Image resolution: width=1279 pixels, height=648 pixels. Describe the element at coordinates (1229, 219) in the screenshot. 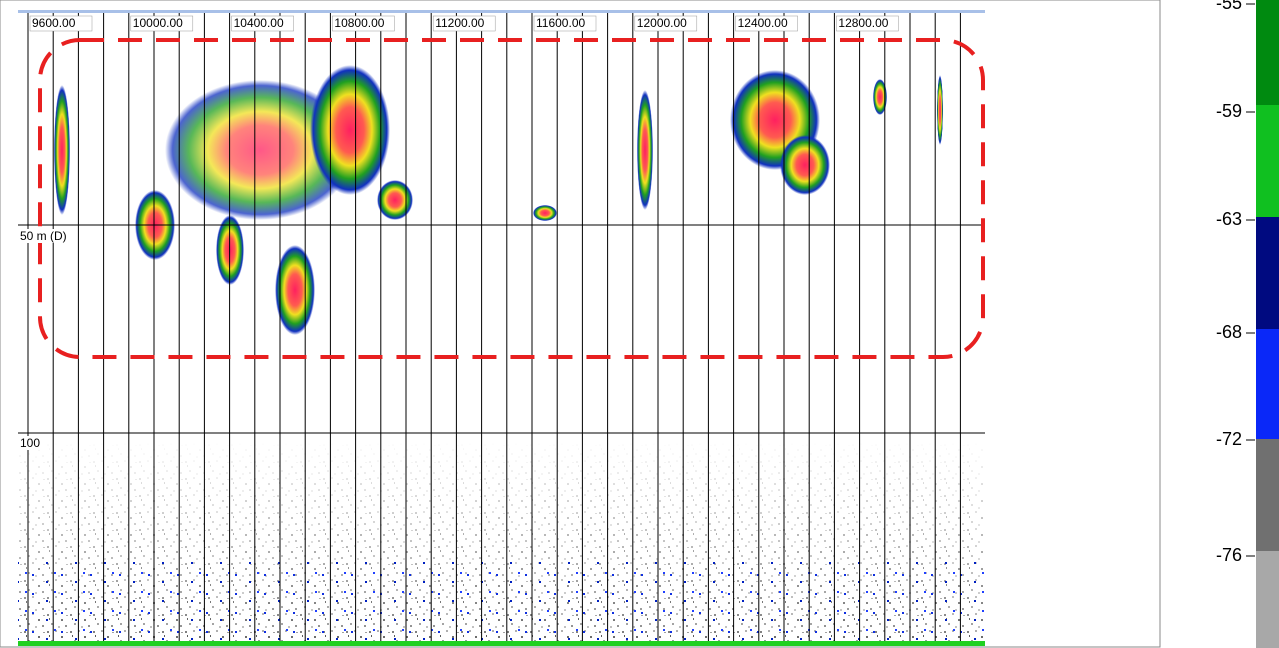

I see `colorbar-label: -63` at that location.